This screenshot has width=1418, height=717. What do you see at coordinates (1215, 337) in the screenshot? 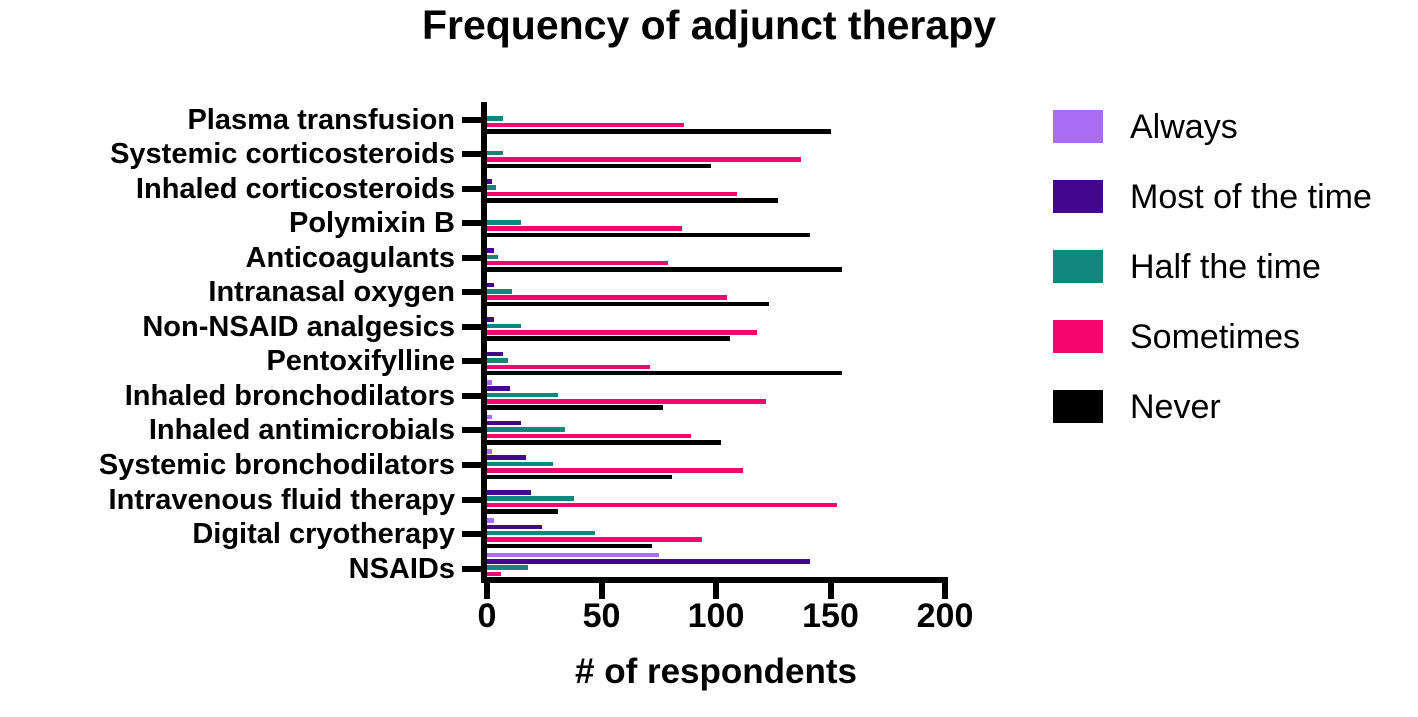
I see `legend-label: Sometimes` at bounding box center [1215, 337].